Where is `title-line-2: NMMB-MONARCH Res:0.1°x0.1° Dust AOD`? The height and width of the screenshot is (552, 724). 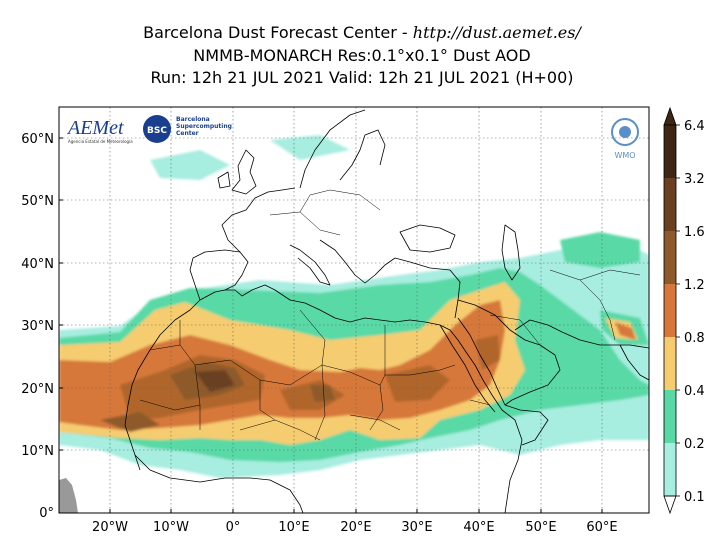 title-line-2: NMMB-MONARCH Res:0.1°x0.1° Dust AOD is located at coordinates (362, 55).